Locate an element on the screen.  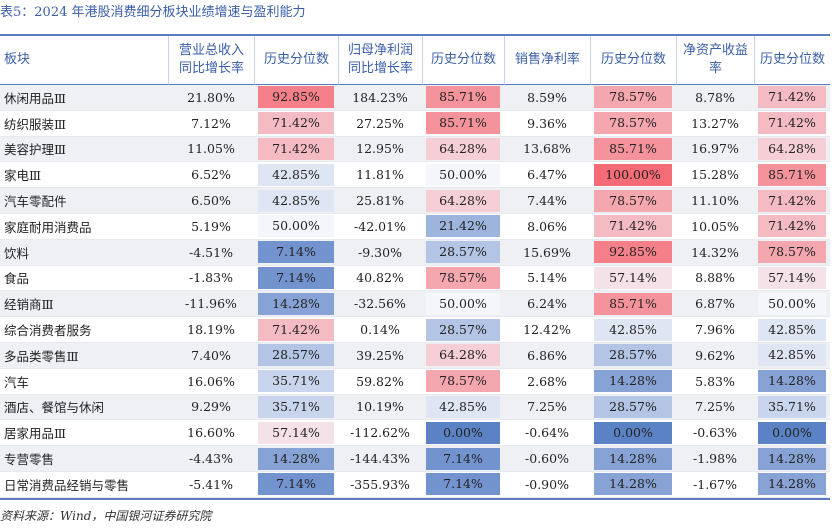
metric-value: -42.01% is located at coordinates (380, 227).